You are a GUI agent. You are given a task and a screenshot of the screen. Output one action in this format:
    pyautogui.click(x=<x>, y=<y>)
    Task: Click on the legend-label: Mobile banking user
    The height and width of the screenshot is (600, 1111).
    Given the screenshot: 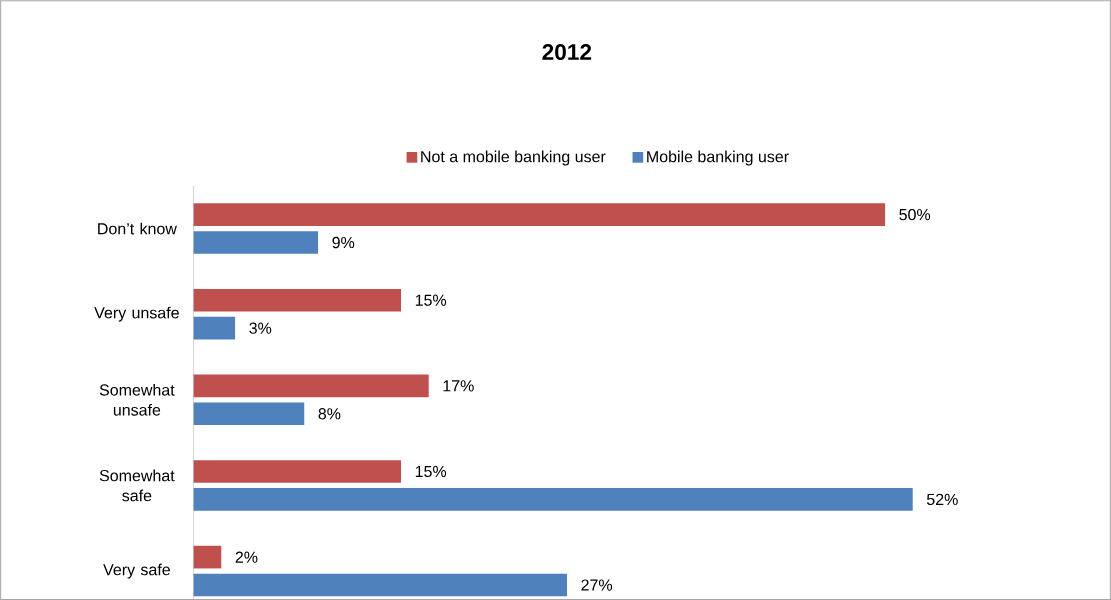 What is the action you would take?
    pyautogui.click(x=718, y=158)
    